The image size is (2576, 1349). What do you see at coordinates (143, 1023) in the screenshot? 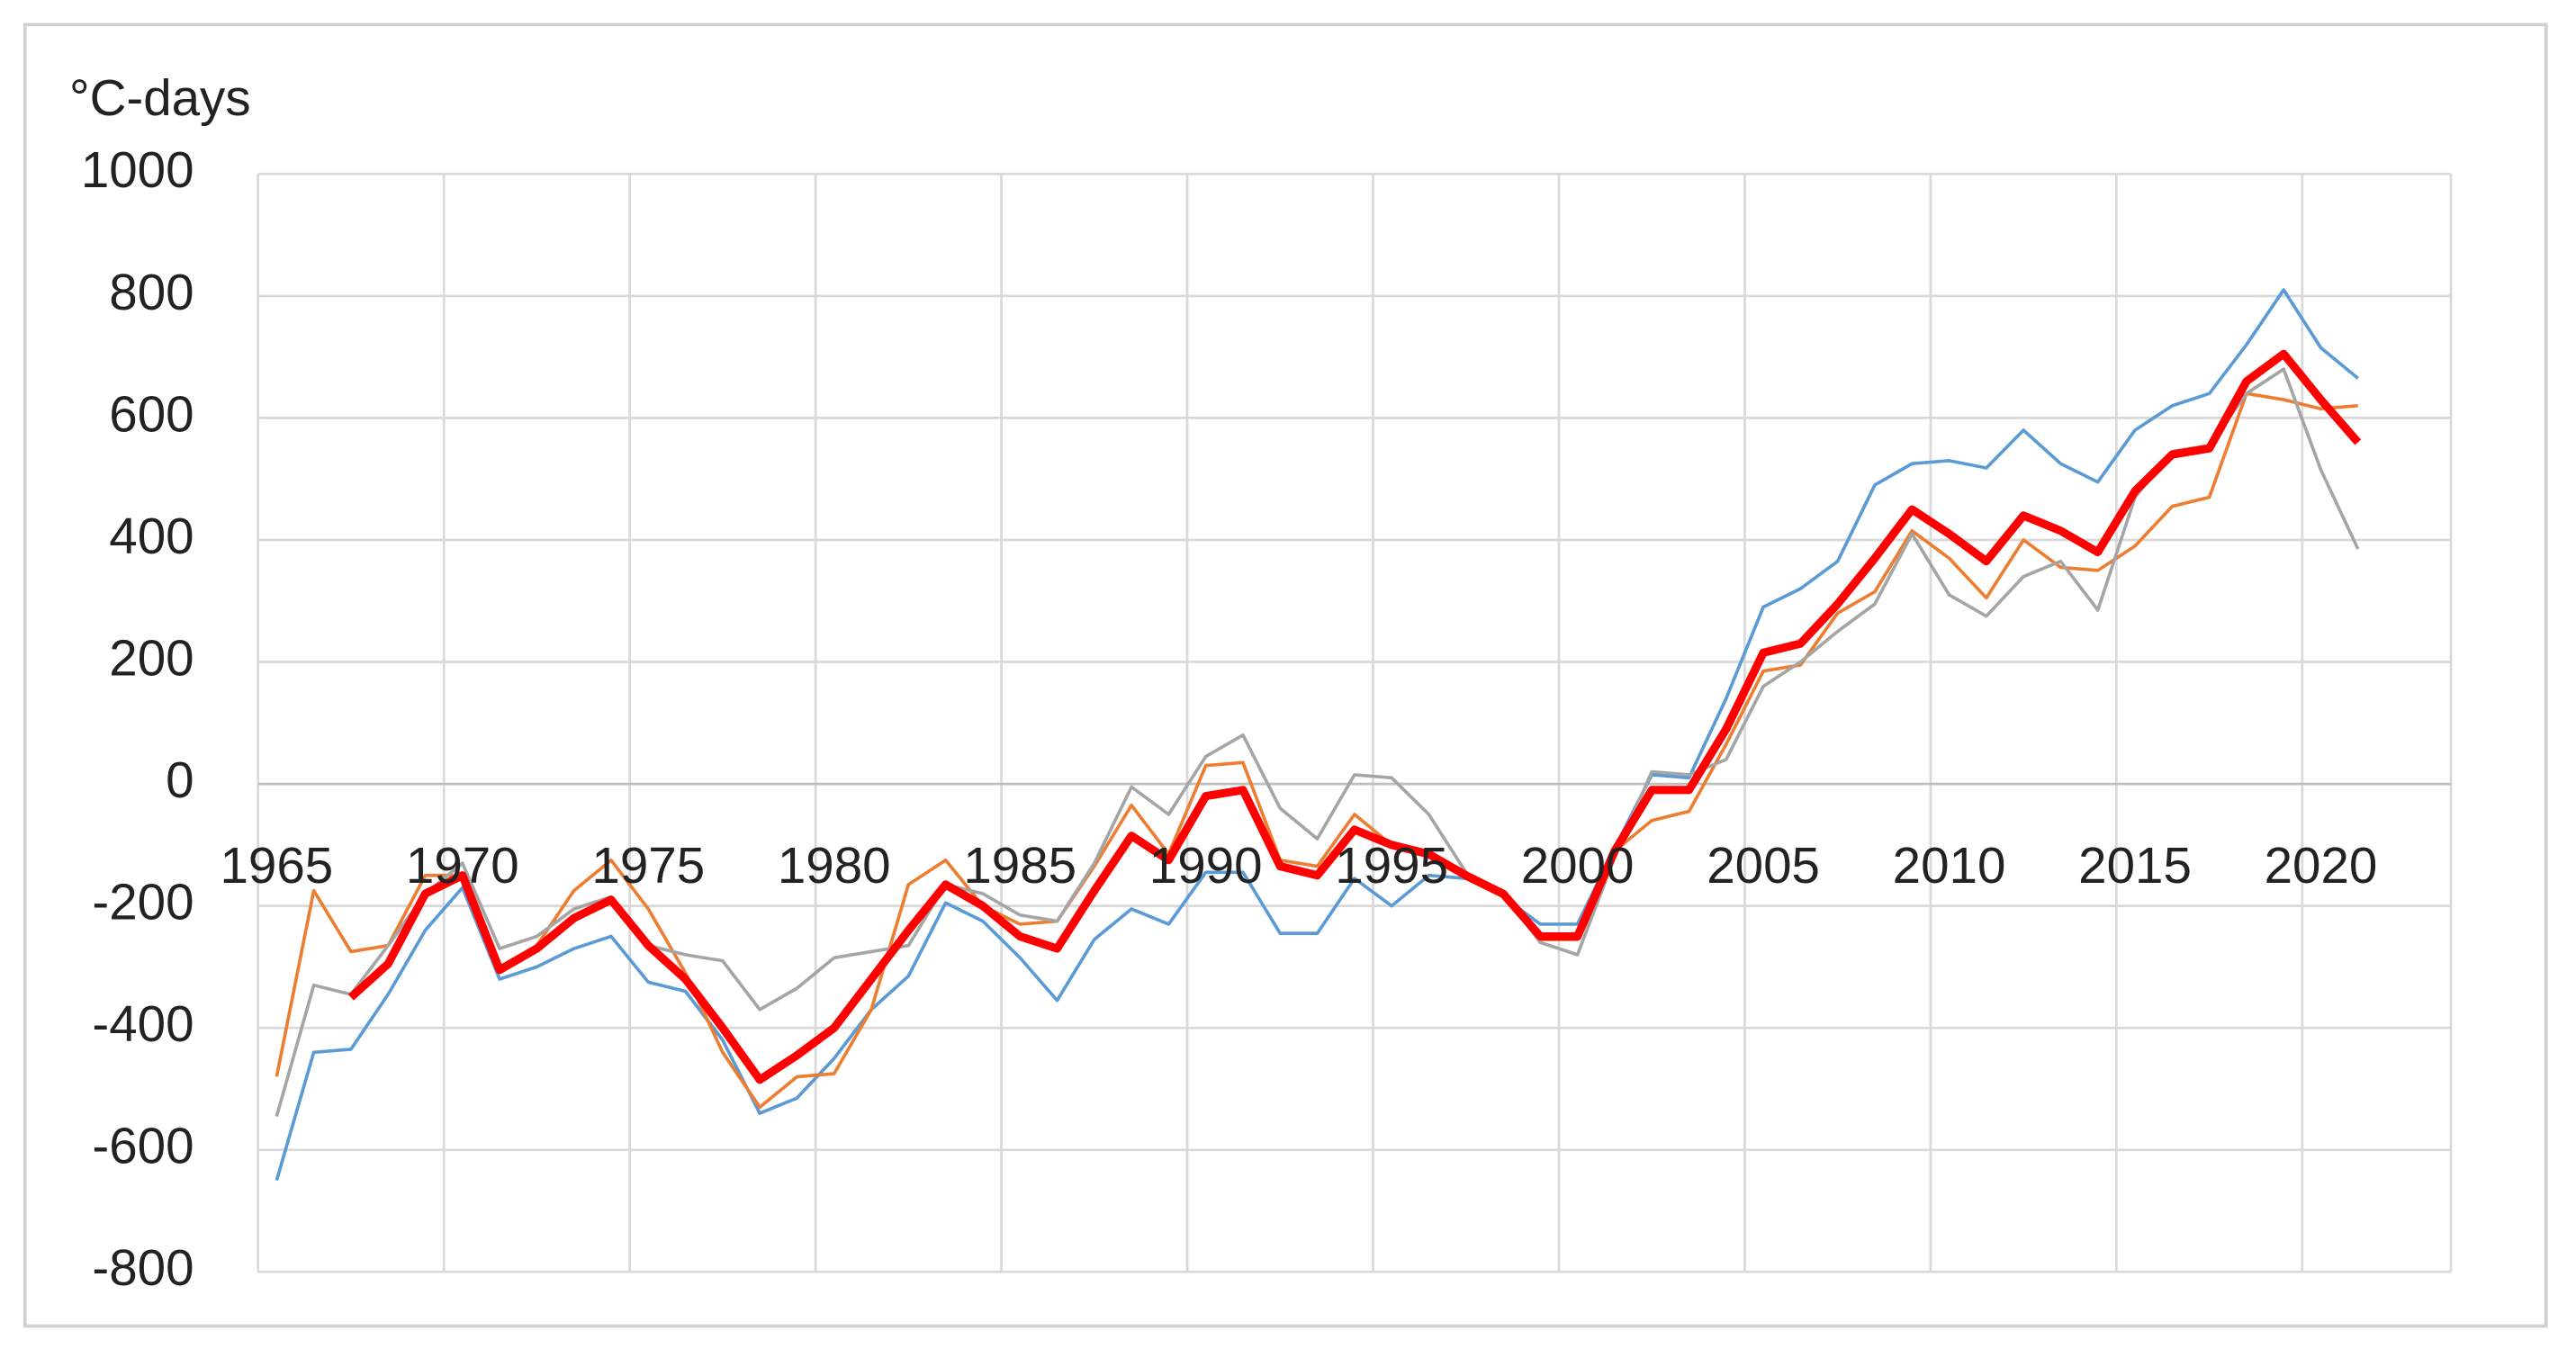
I see `y-tick-label: -400` at bounding box center [143, 1023].